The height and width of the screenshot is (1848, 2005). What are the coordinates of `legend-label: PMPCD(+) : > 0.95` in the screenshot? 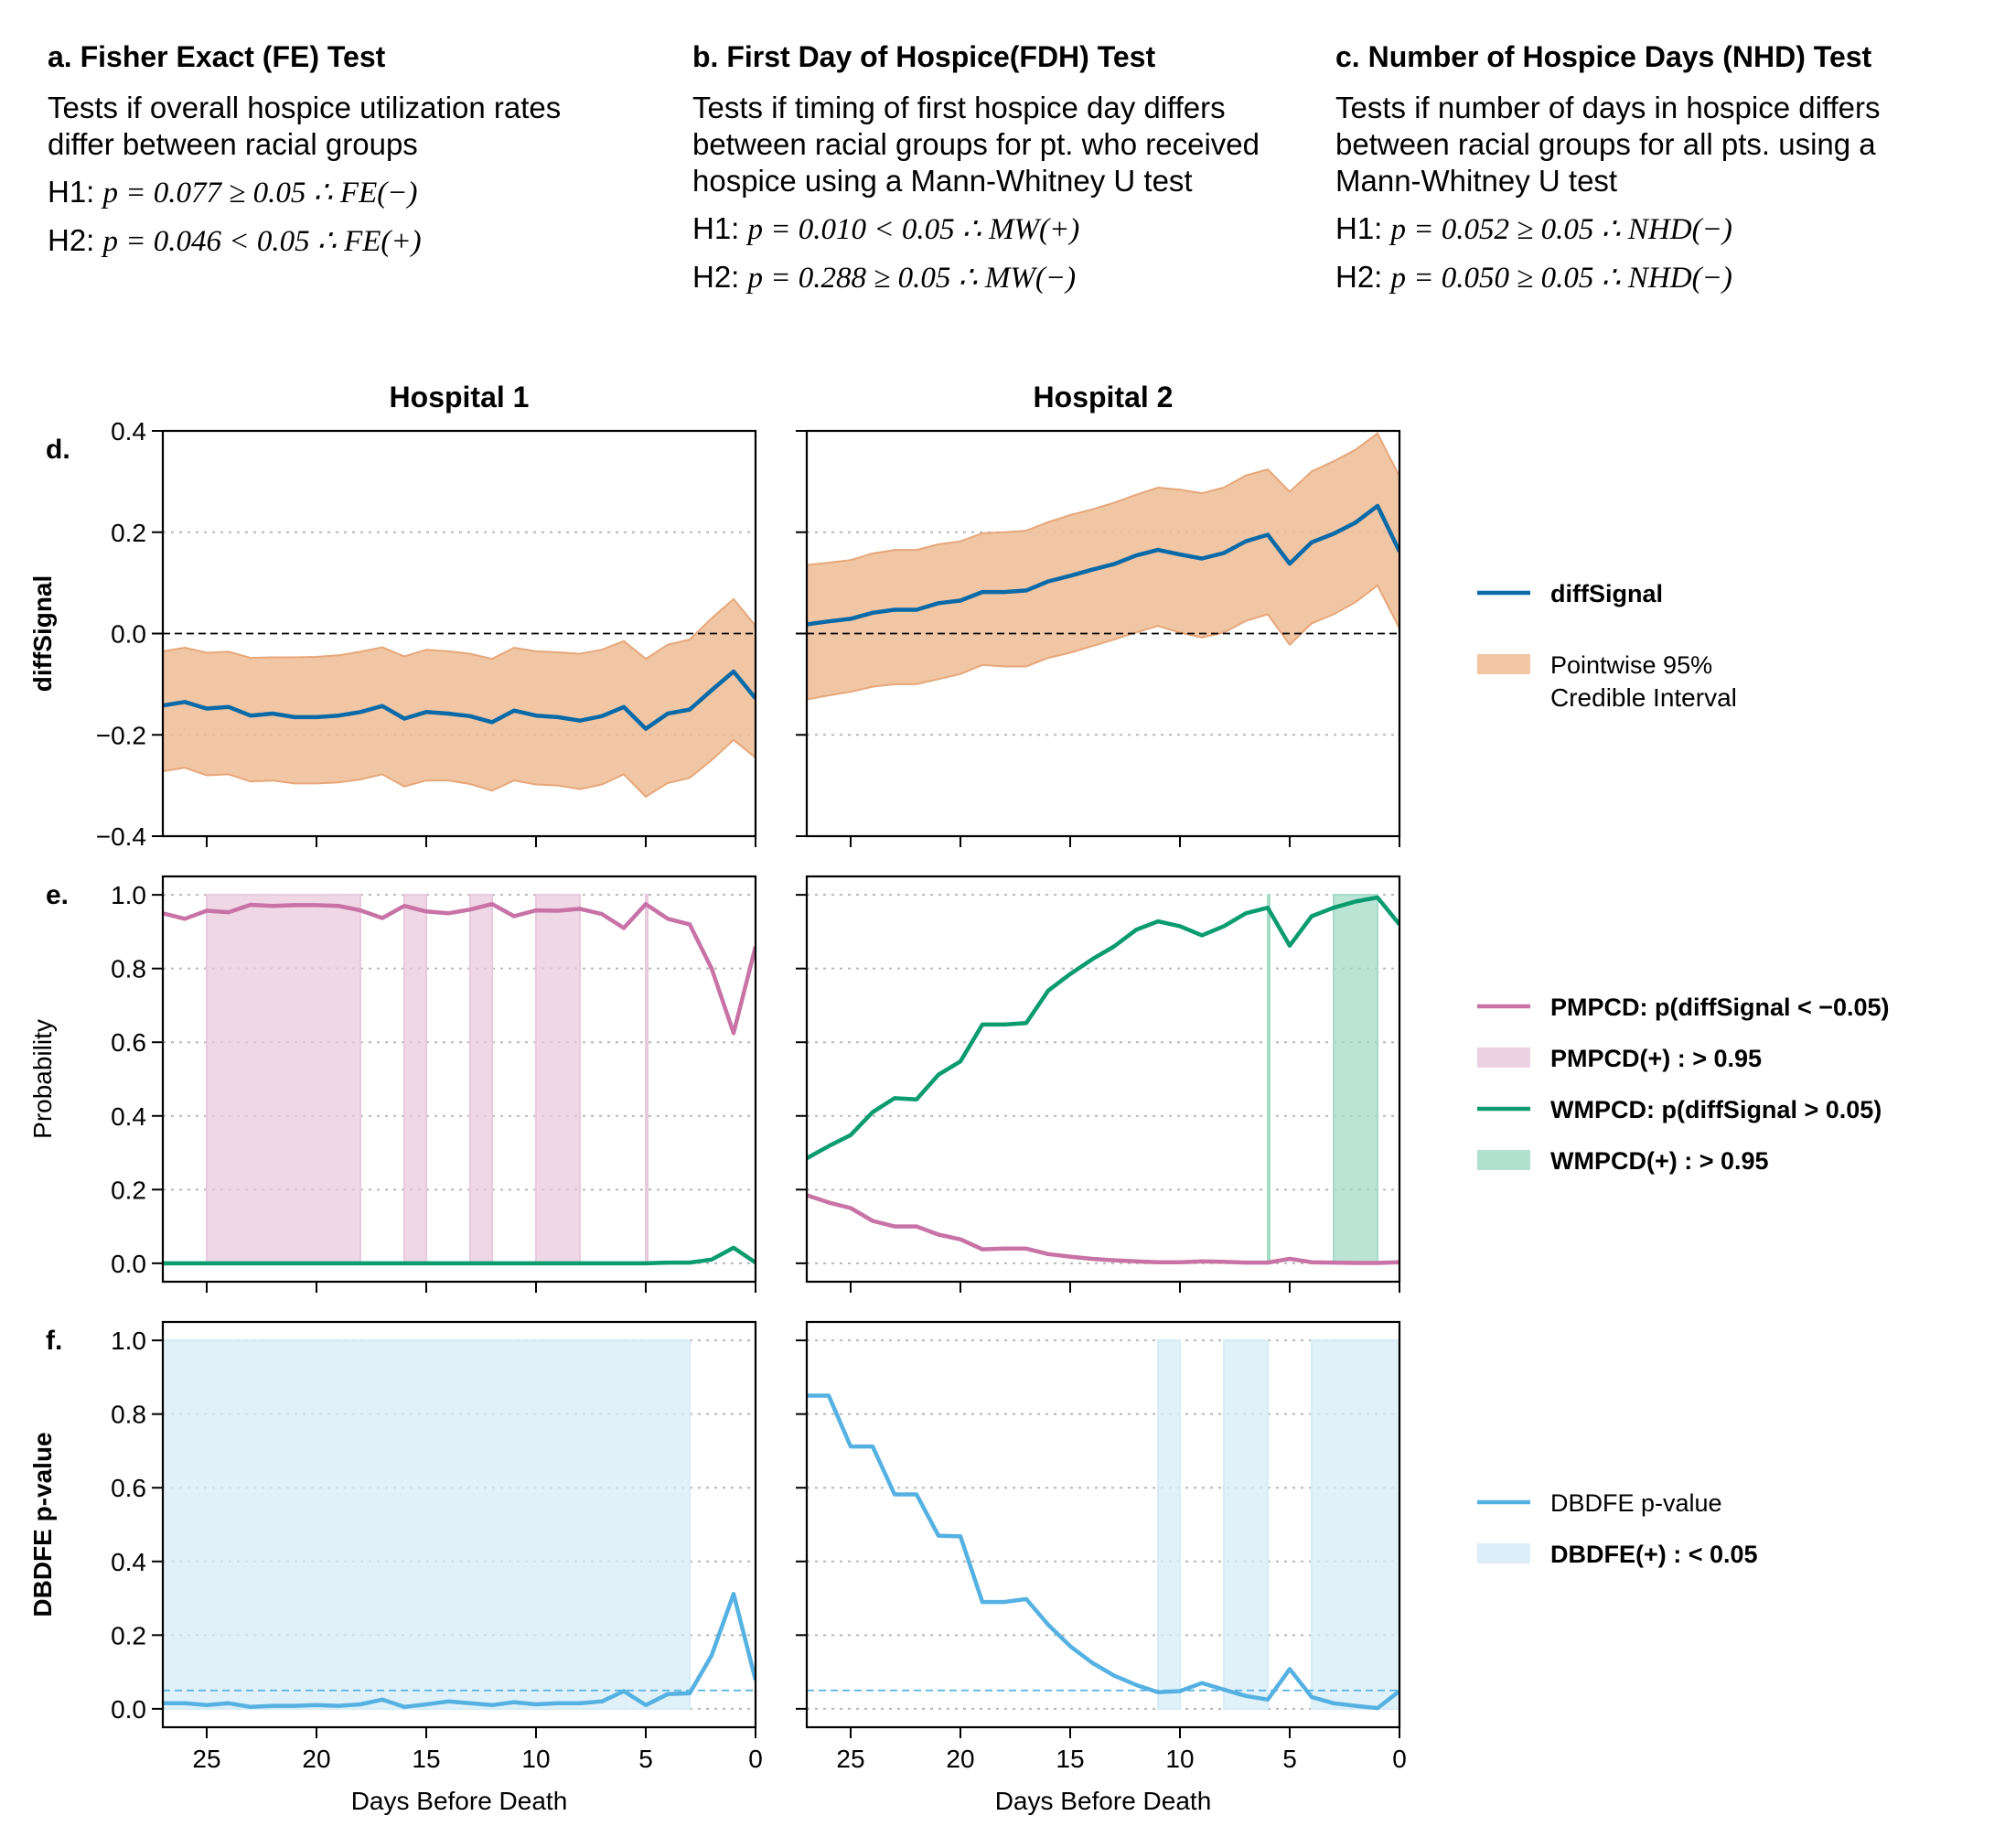 It's located at (1656, 1058).